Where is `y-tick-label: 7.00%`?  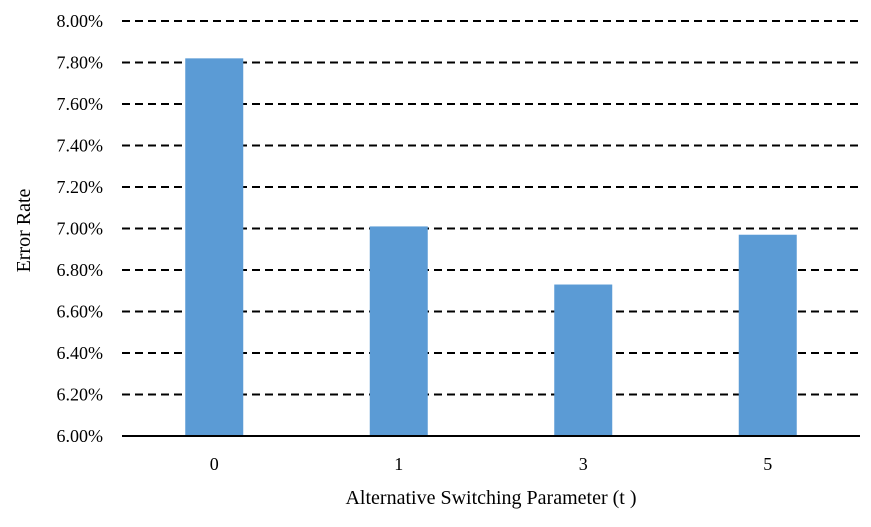
y-tick-label: 7.00% is located at coordinates (80, 229).